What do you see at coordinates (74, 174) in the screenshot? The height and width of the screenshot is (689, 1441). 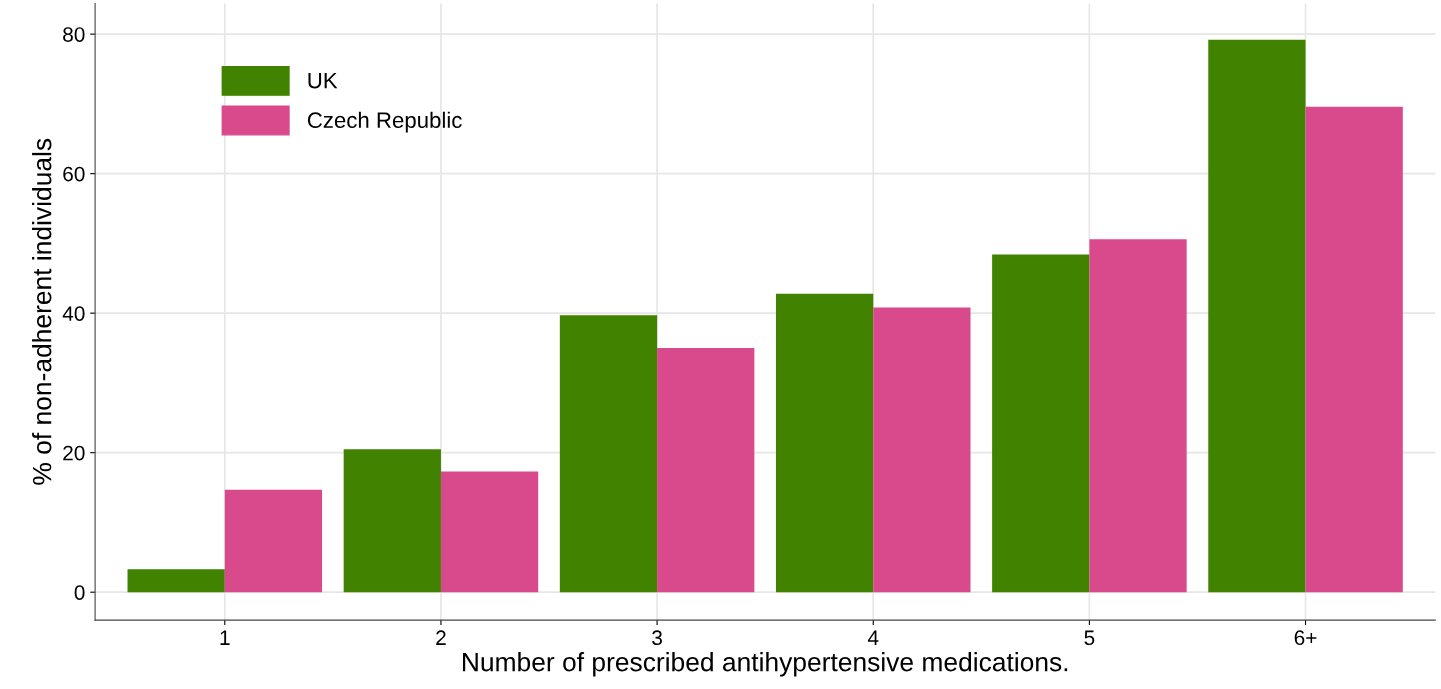 I see `y-tick-label: 60` at bounding box center [74, 174].